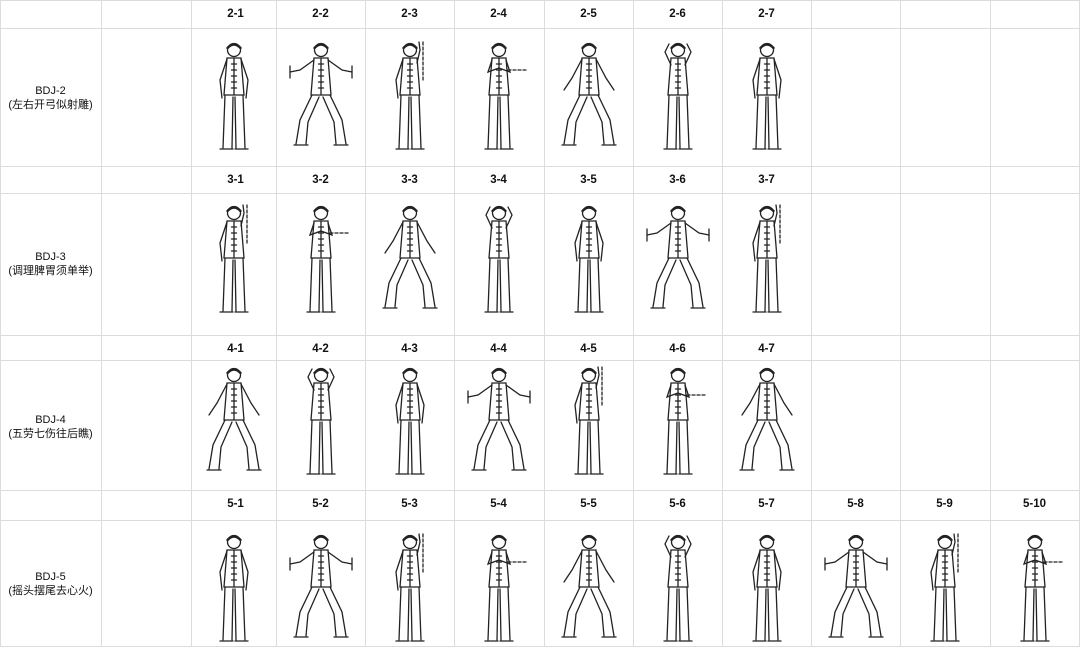  What do you see at coordinates (50, 98) in the screenshot?
I see `row-label-bdj-2: BDJ-2 (左右开弓似射雕)` at bounding box center [50, 98].